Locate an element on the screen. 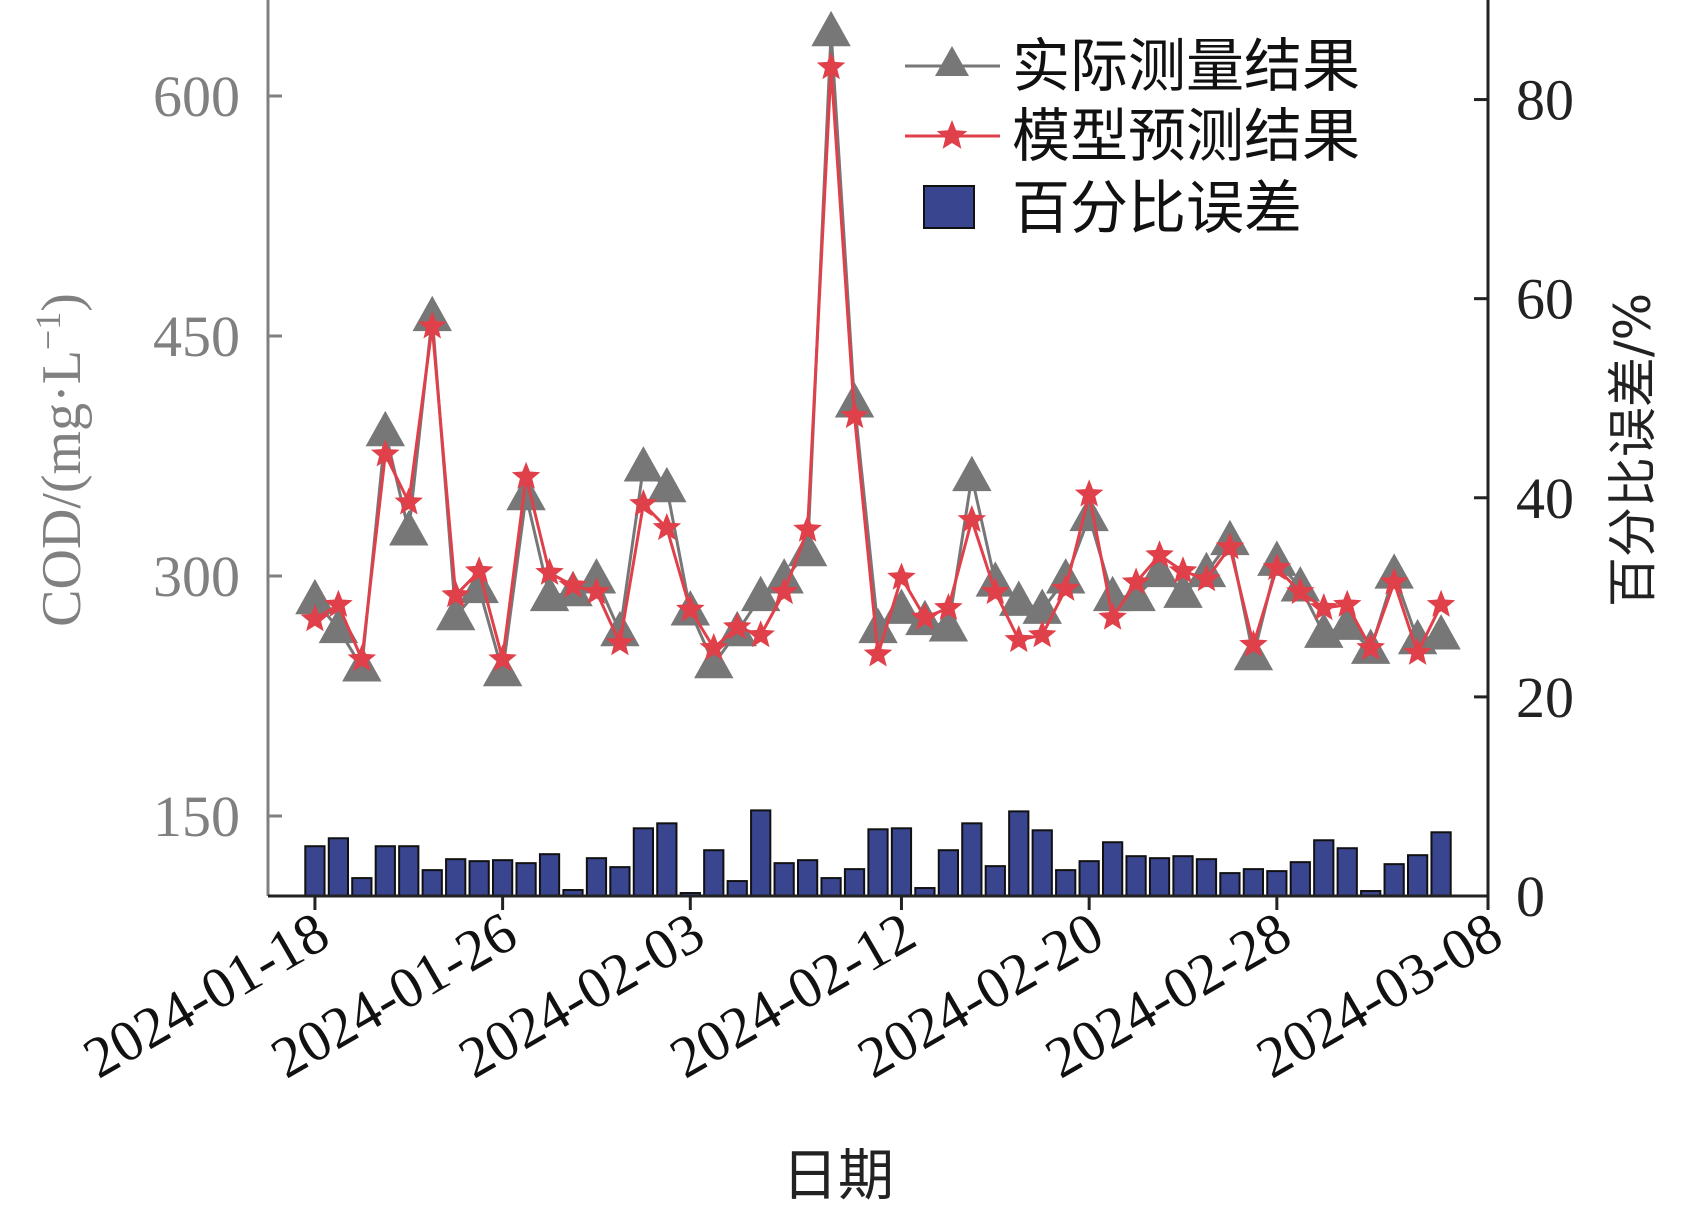 The width and height of the screenshot is (1683, 1208). legend-entry-predicted: 模型预测结果 is located at coordinates (1132, 136).